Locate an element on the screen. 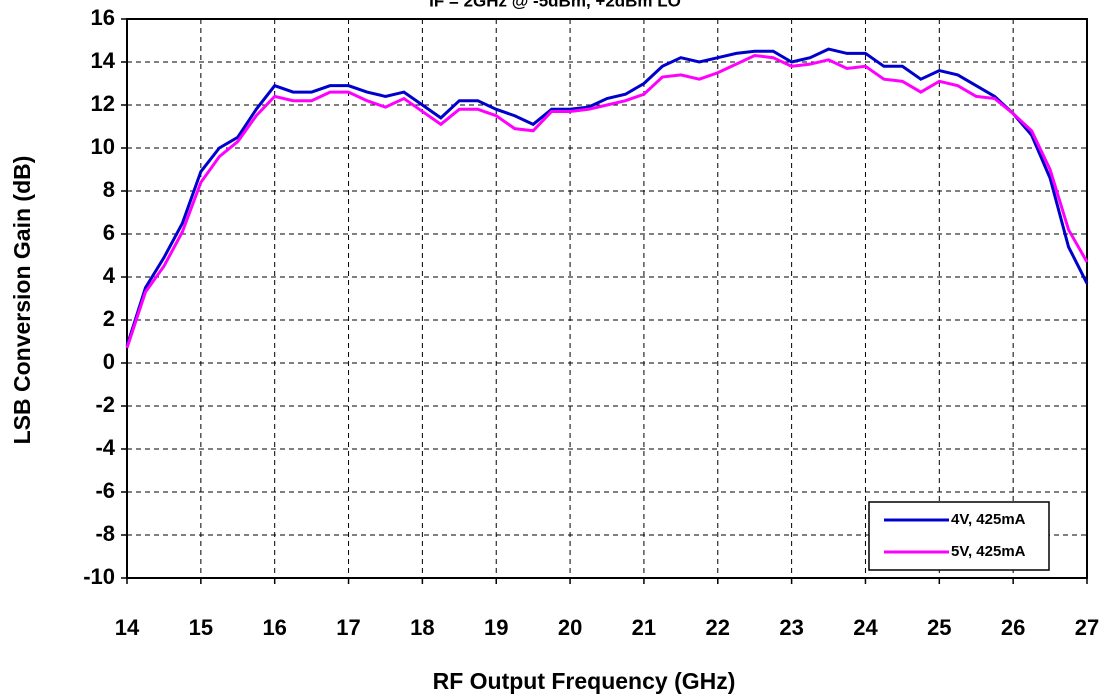  y-tick-label: 6 is located at coordinates (109, 232).